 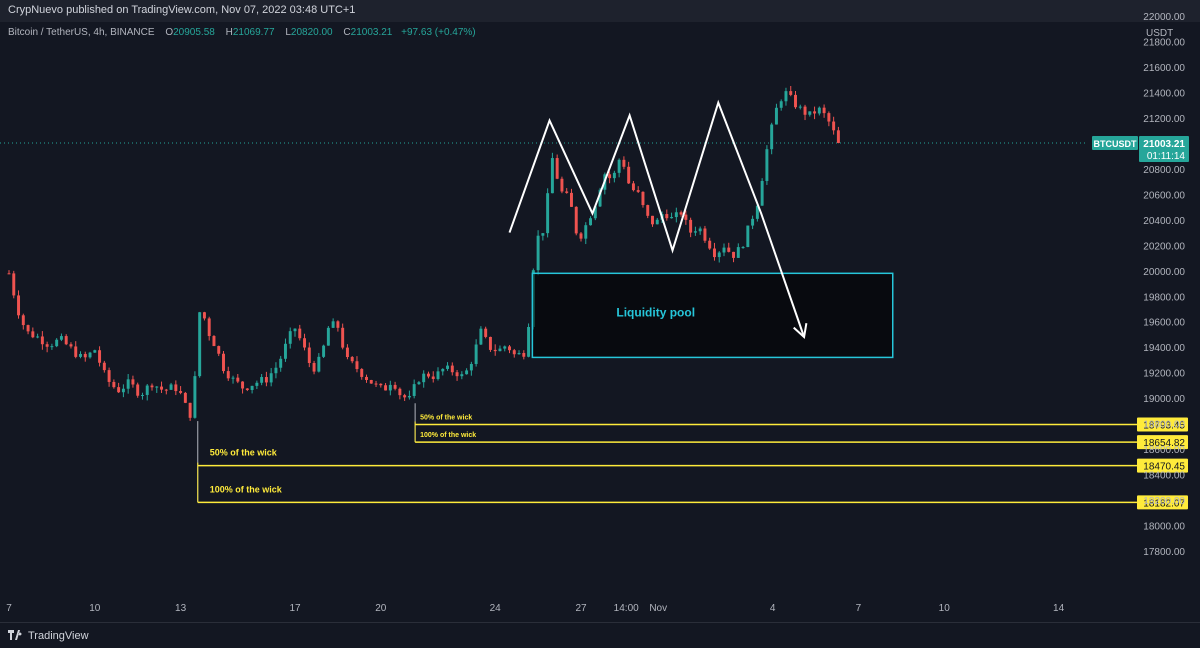 I want to click on price-tick-9: 20200.00, so click(x=1164, y=246).